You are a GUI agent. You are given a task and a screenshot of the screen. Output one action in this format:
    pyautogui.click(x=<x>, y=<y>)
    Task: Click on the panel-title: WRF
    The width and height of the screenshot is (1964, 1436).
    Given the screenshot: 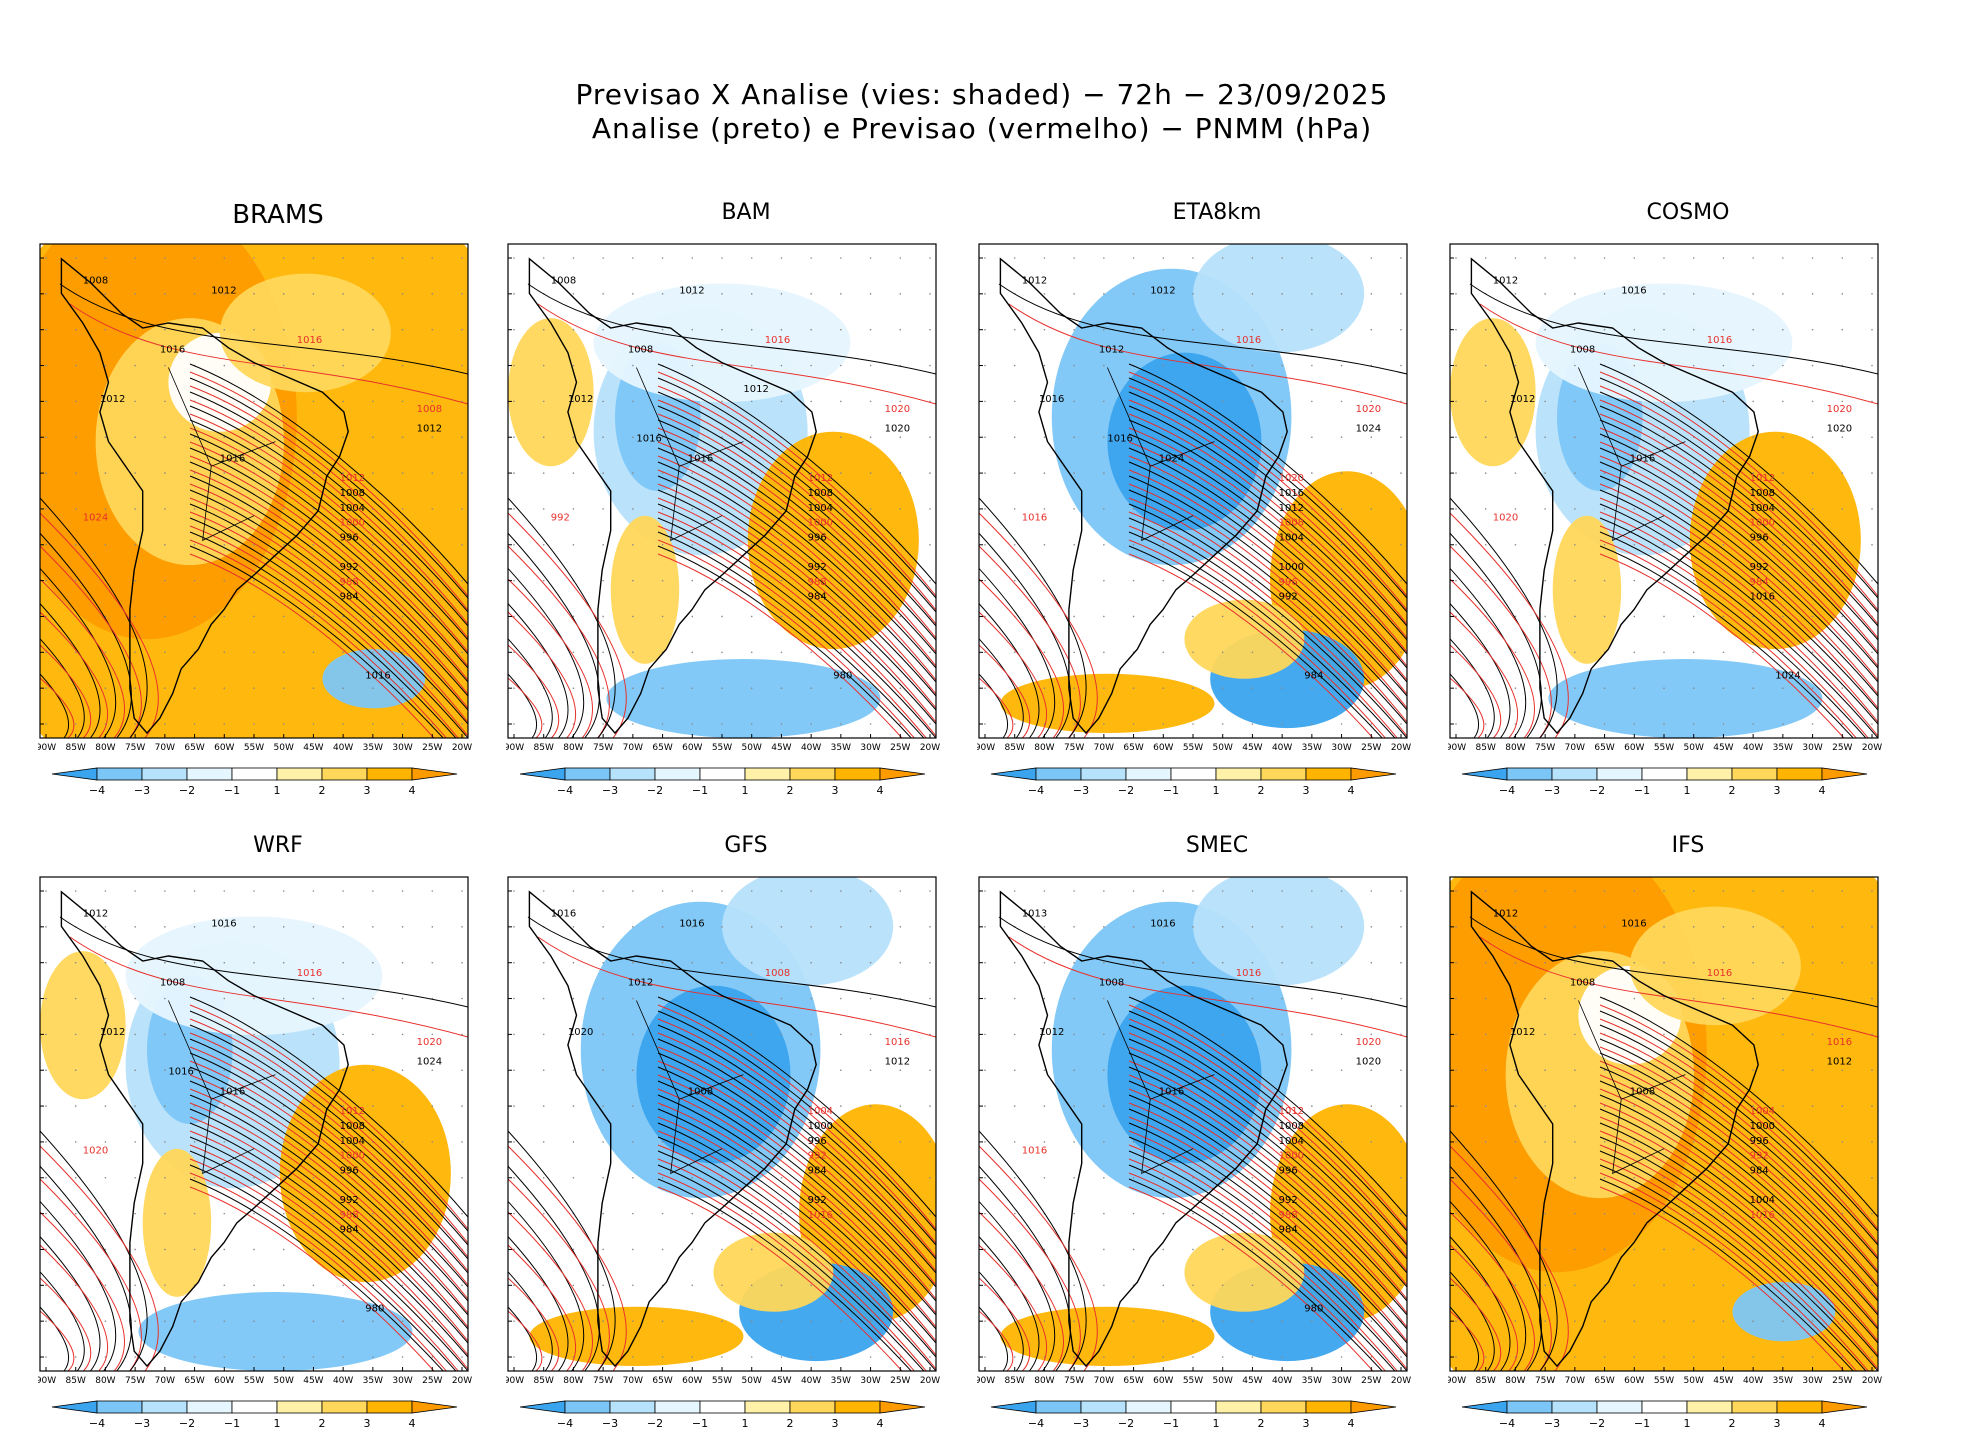 What is the action you would take?
    pyautogui.click(x=278, y=845)
    